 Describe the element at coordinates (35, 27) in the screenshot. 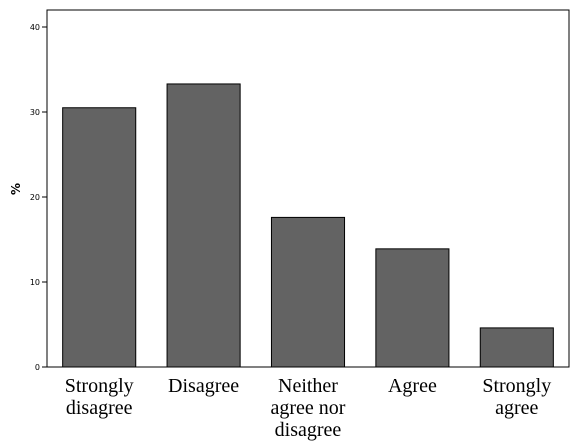

I see `y-tick-label: 40` at that location.